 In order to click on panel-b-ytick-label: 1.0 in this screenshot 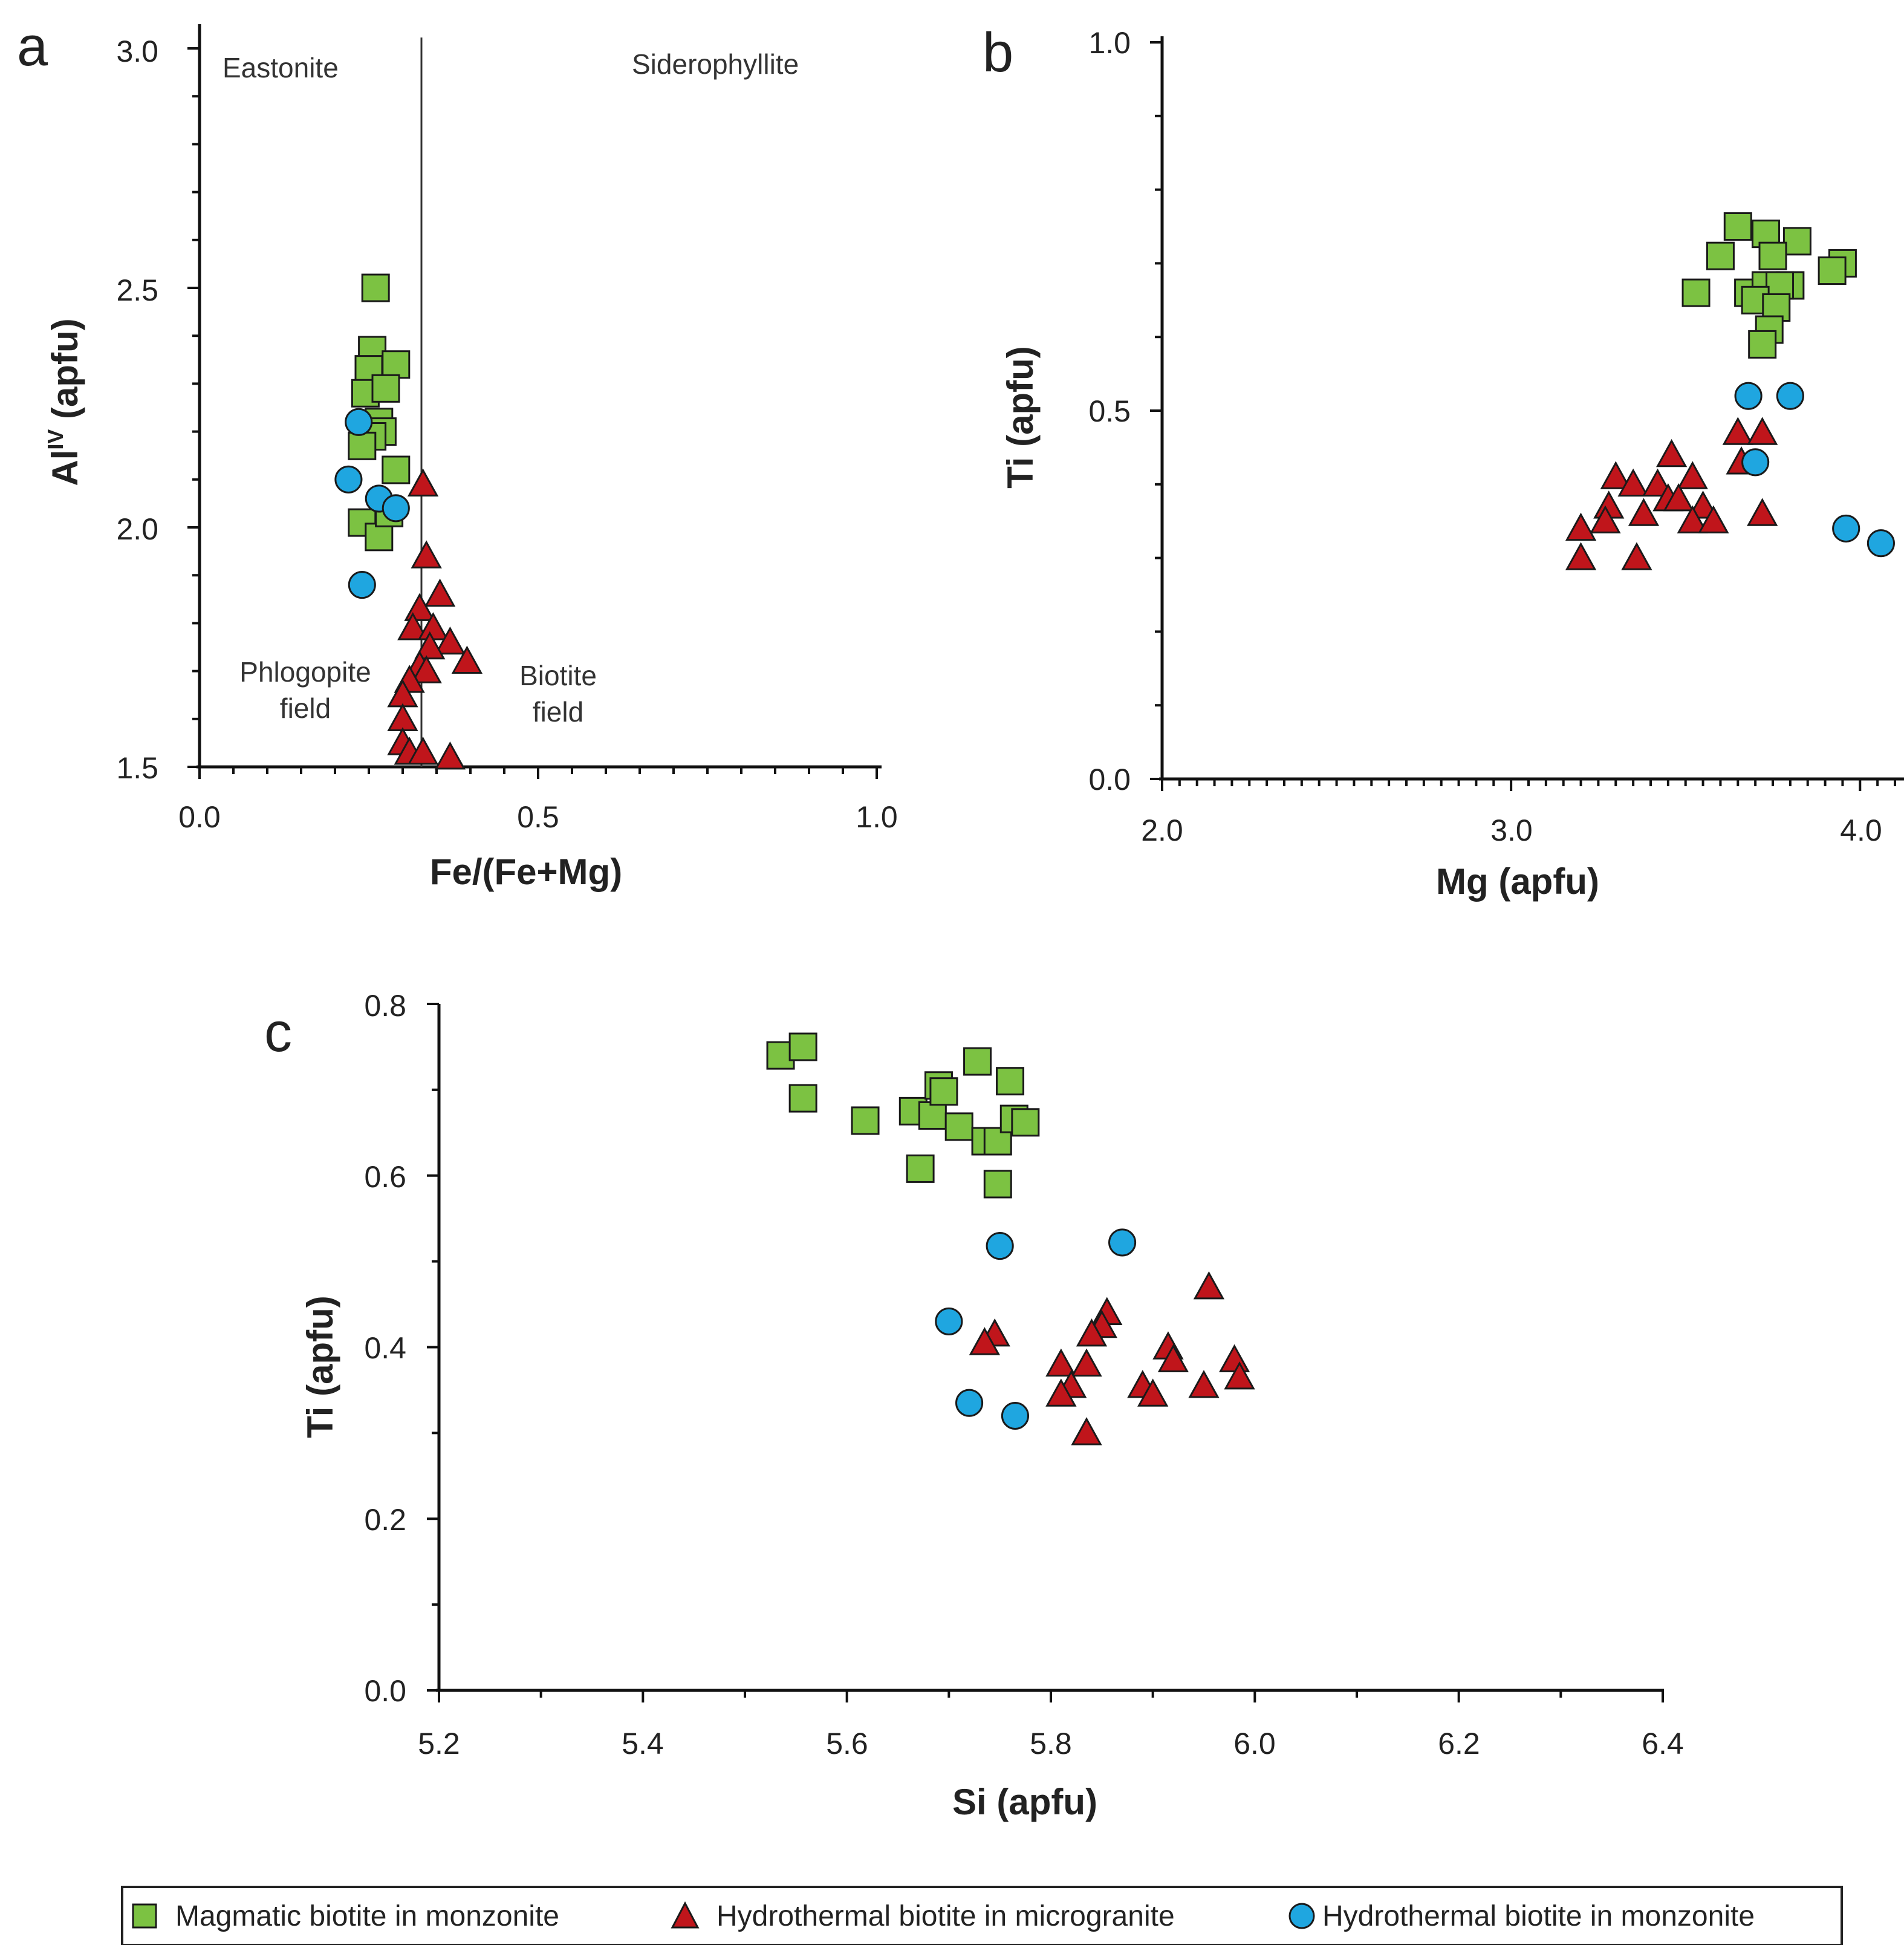, I will do `click(1109, 43)`.